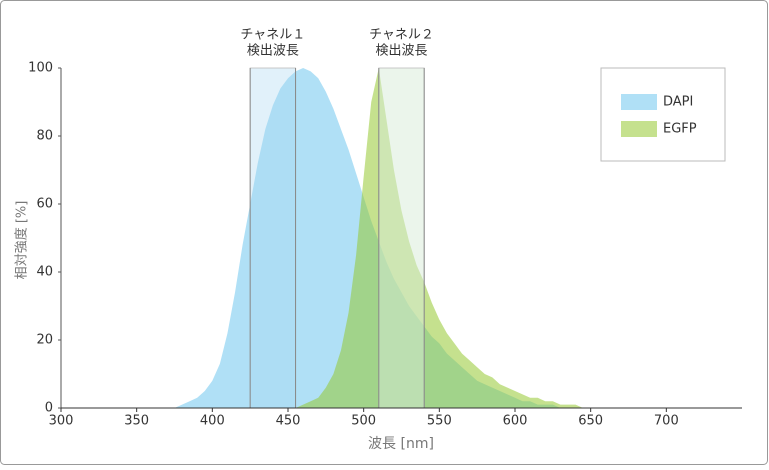 This screenshot has height=470, width=769. I want to click on x-tick-label: 450, so click(288, 421).